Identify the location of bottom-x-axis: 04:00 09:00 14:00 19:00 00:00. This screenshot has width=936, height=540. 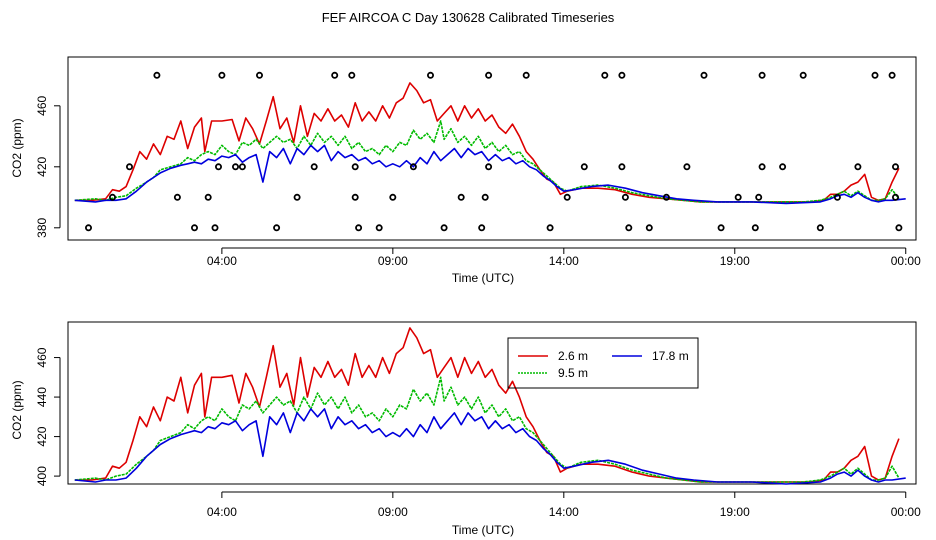
(564, 505).